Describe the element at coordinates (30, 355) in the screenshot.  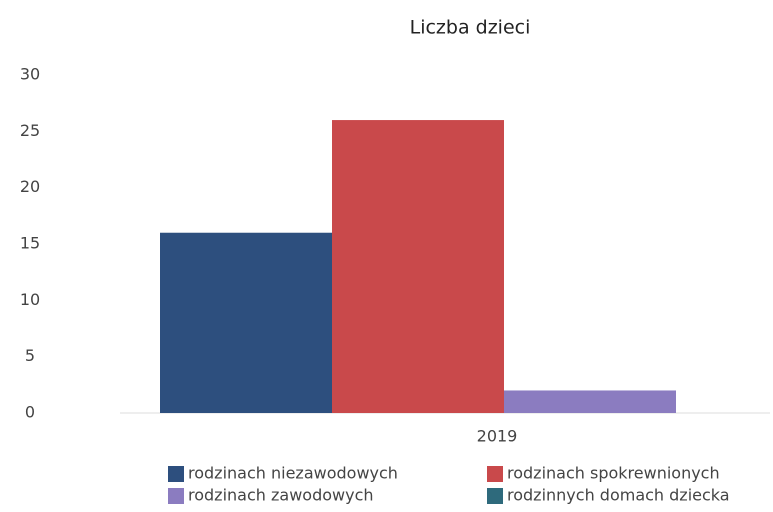
I see `y-tick-label: 5` at that location.